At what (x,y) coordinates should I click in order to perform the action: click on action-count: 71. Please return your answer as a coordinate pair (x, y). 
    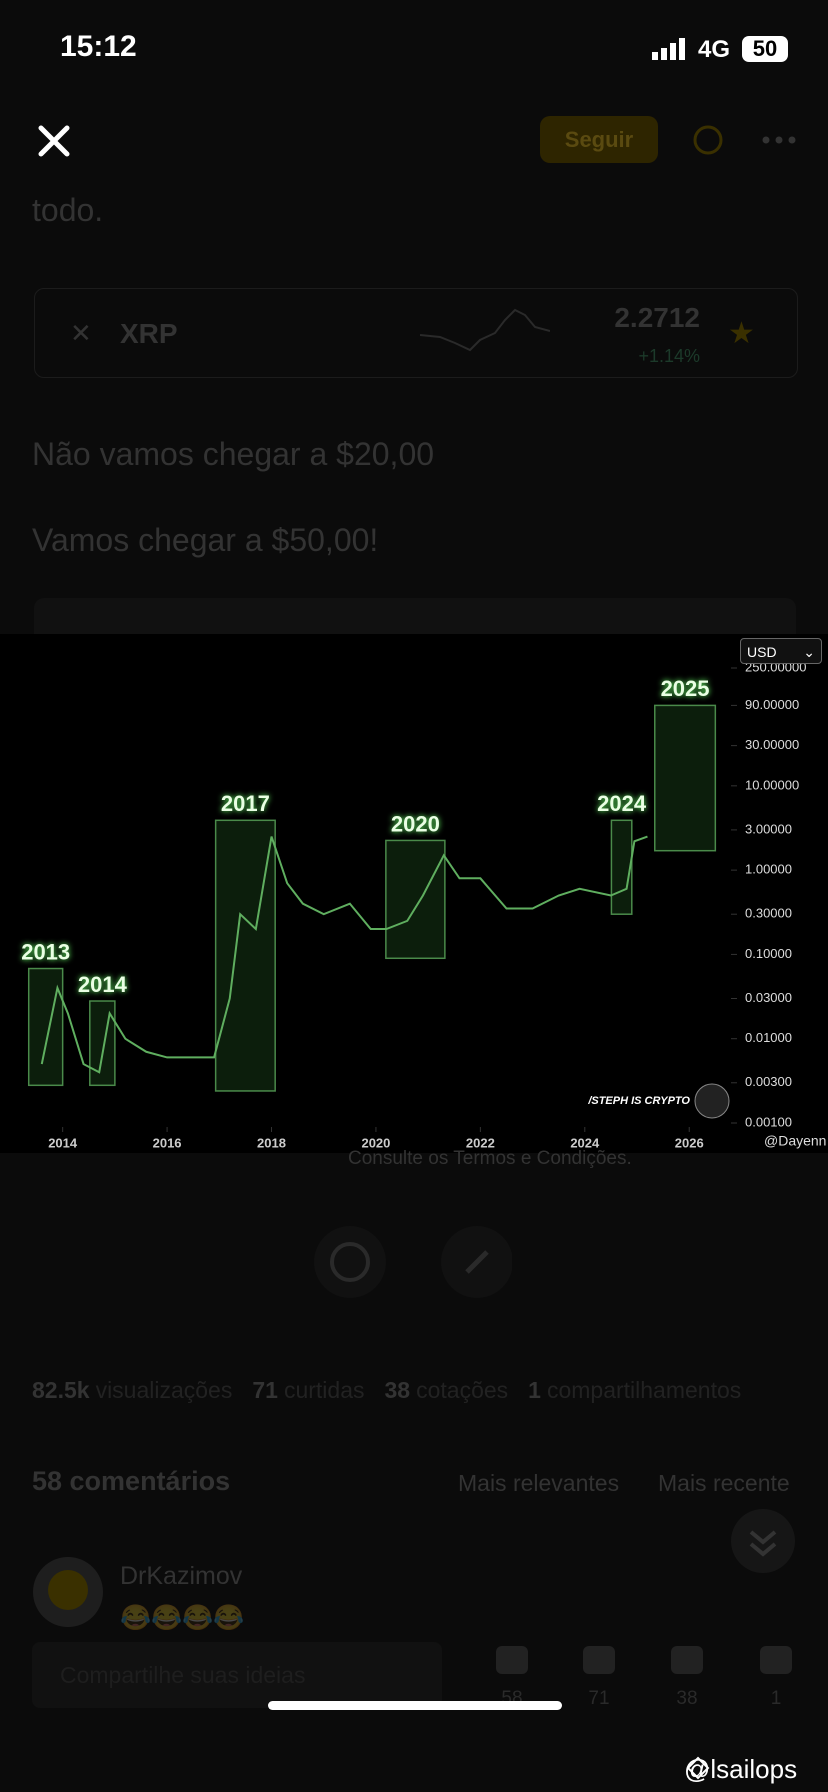
    Looking at the image, I should click on (599, 1698).